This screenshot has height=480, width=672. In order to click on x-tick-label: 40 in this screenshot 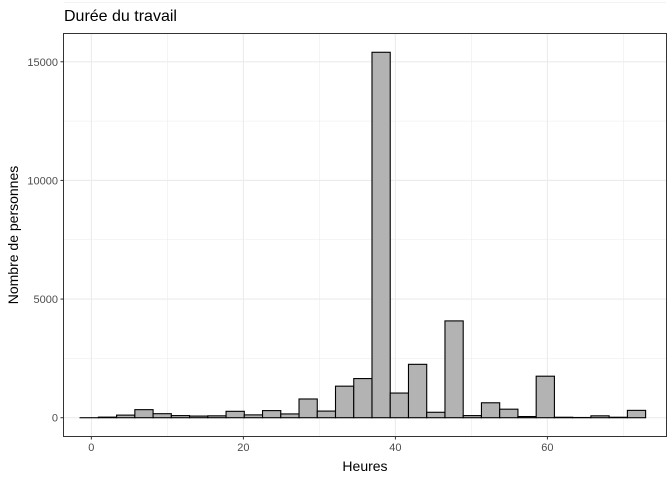, I will do `click(395, 448)`.